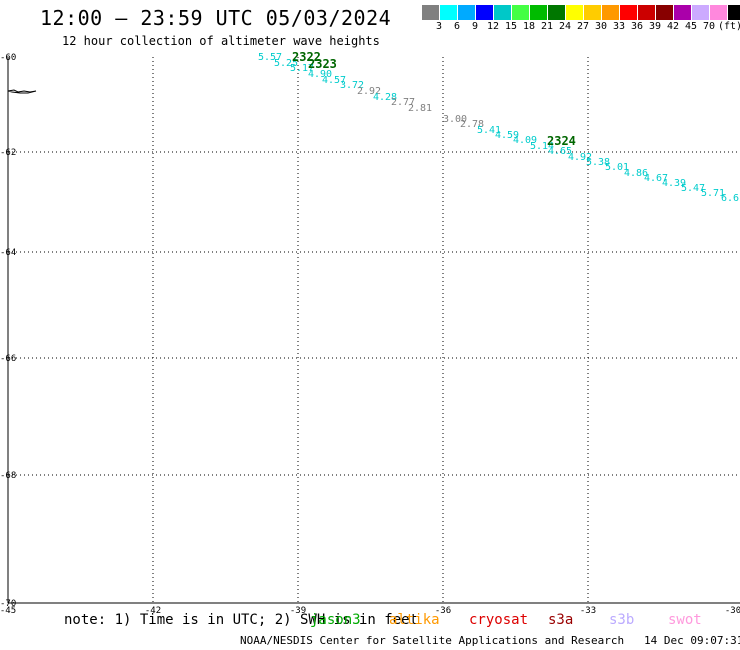 The width and height of the screenshot is (740, 650). Describe the element at coordinates (525, 140) in the screenshot. I see `wave-height-label: 4.09` at that location.